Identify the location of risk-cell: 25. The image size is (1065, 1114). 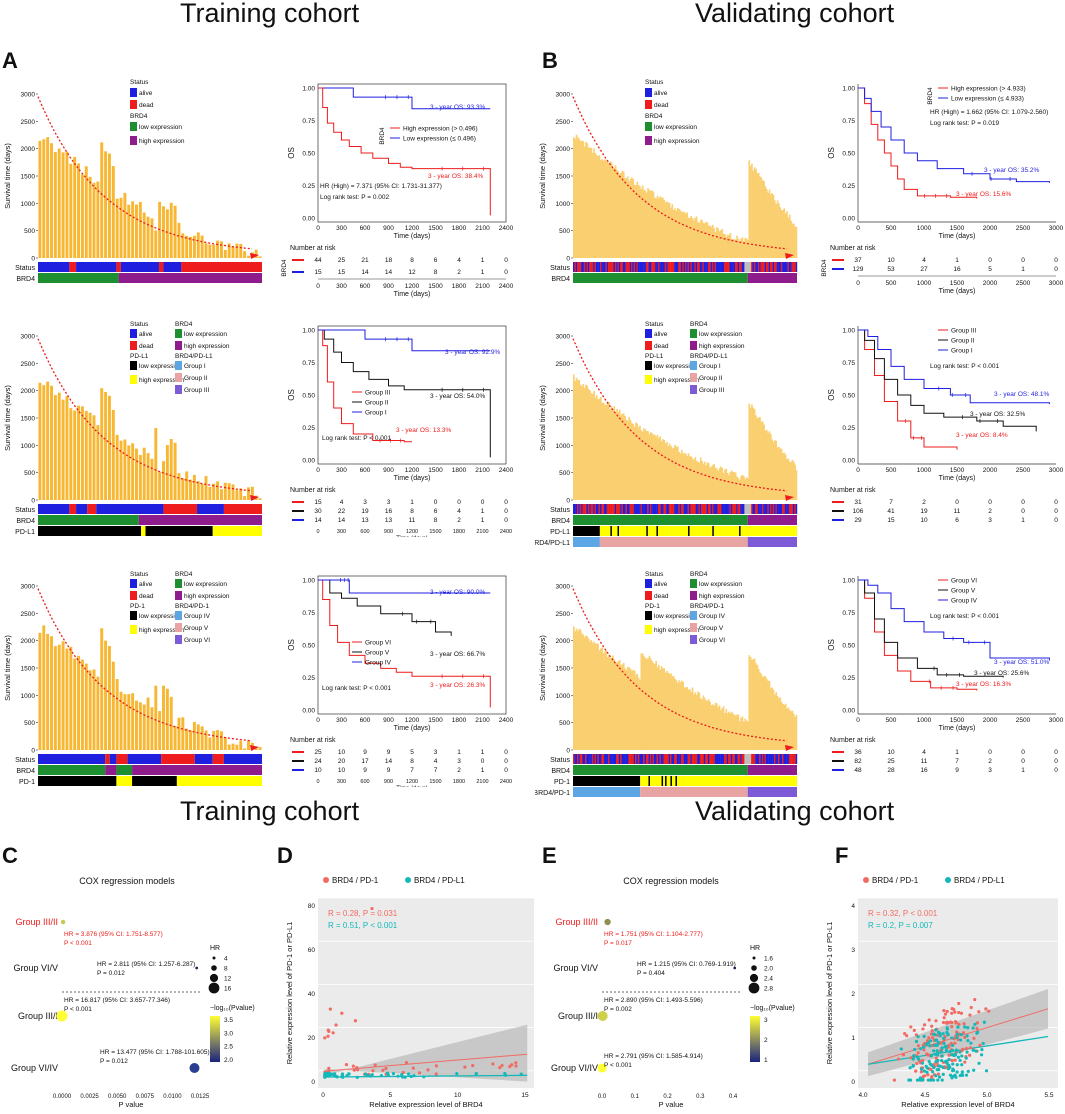
(318, 752).